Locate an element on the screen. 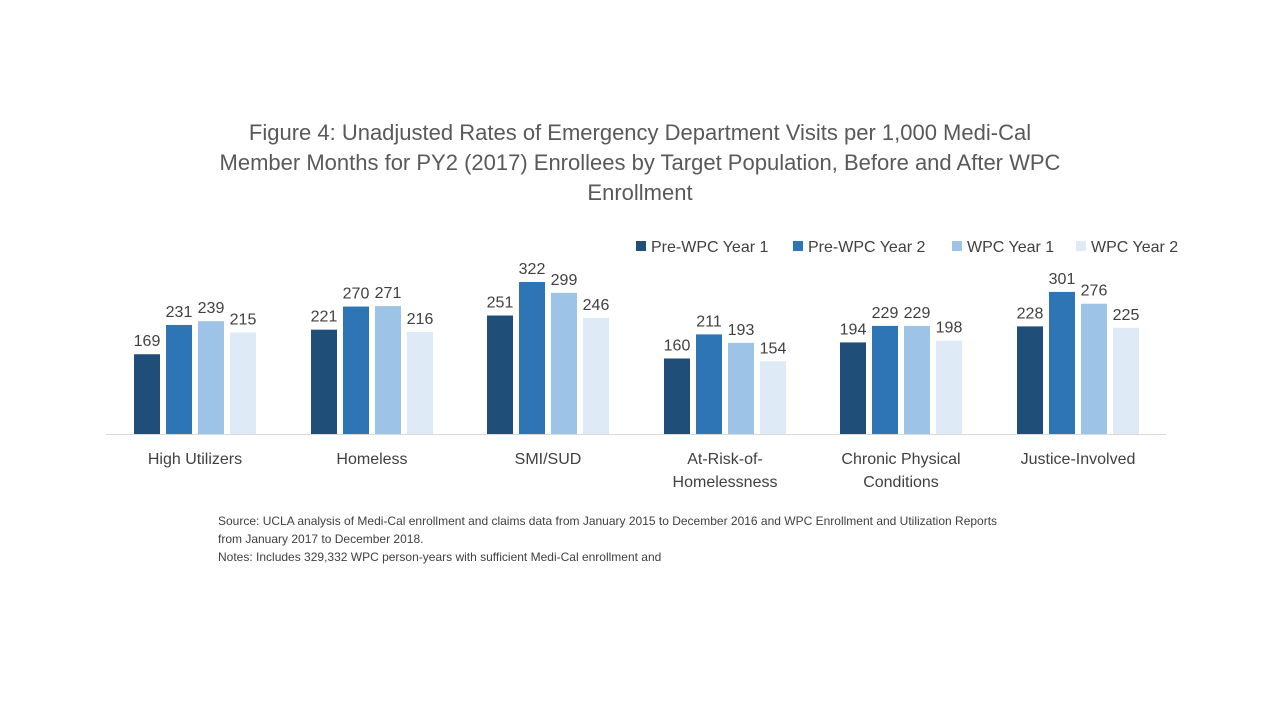 Image resolution: width=1280 pixels, height=720 pixels. data-label: 270 is located at coordinates (356, 294).